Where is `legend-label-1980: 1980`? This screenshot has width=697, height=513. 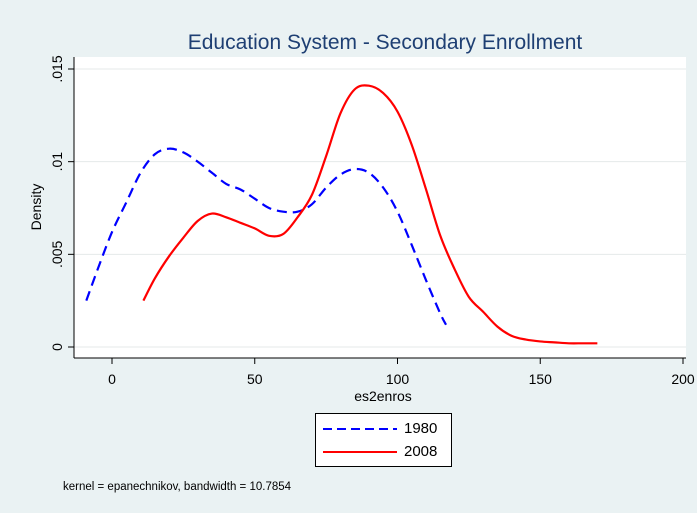
legend-label-1980: 1980 is located at coordinates (421, 428).